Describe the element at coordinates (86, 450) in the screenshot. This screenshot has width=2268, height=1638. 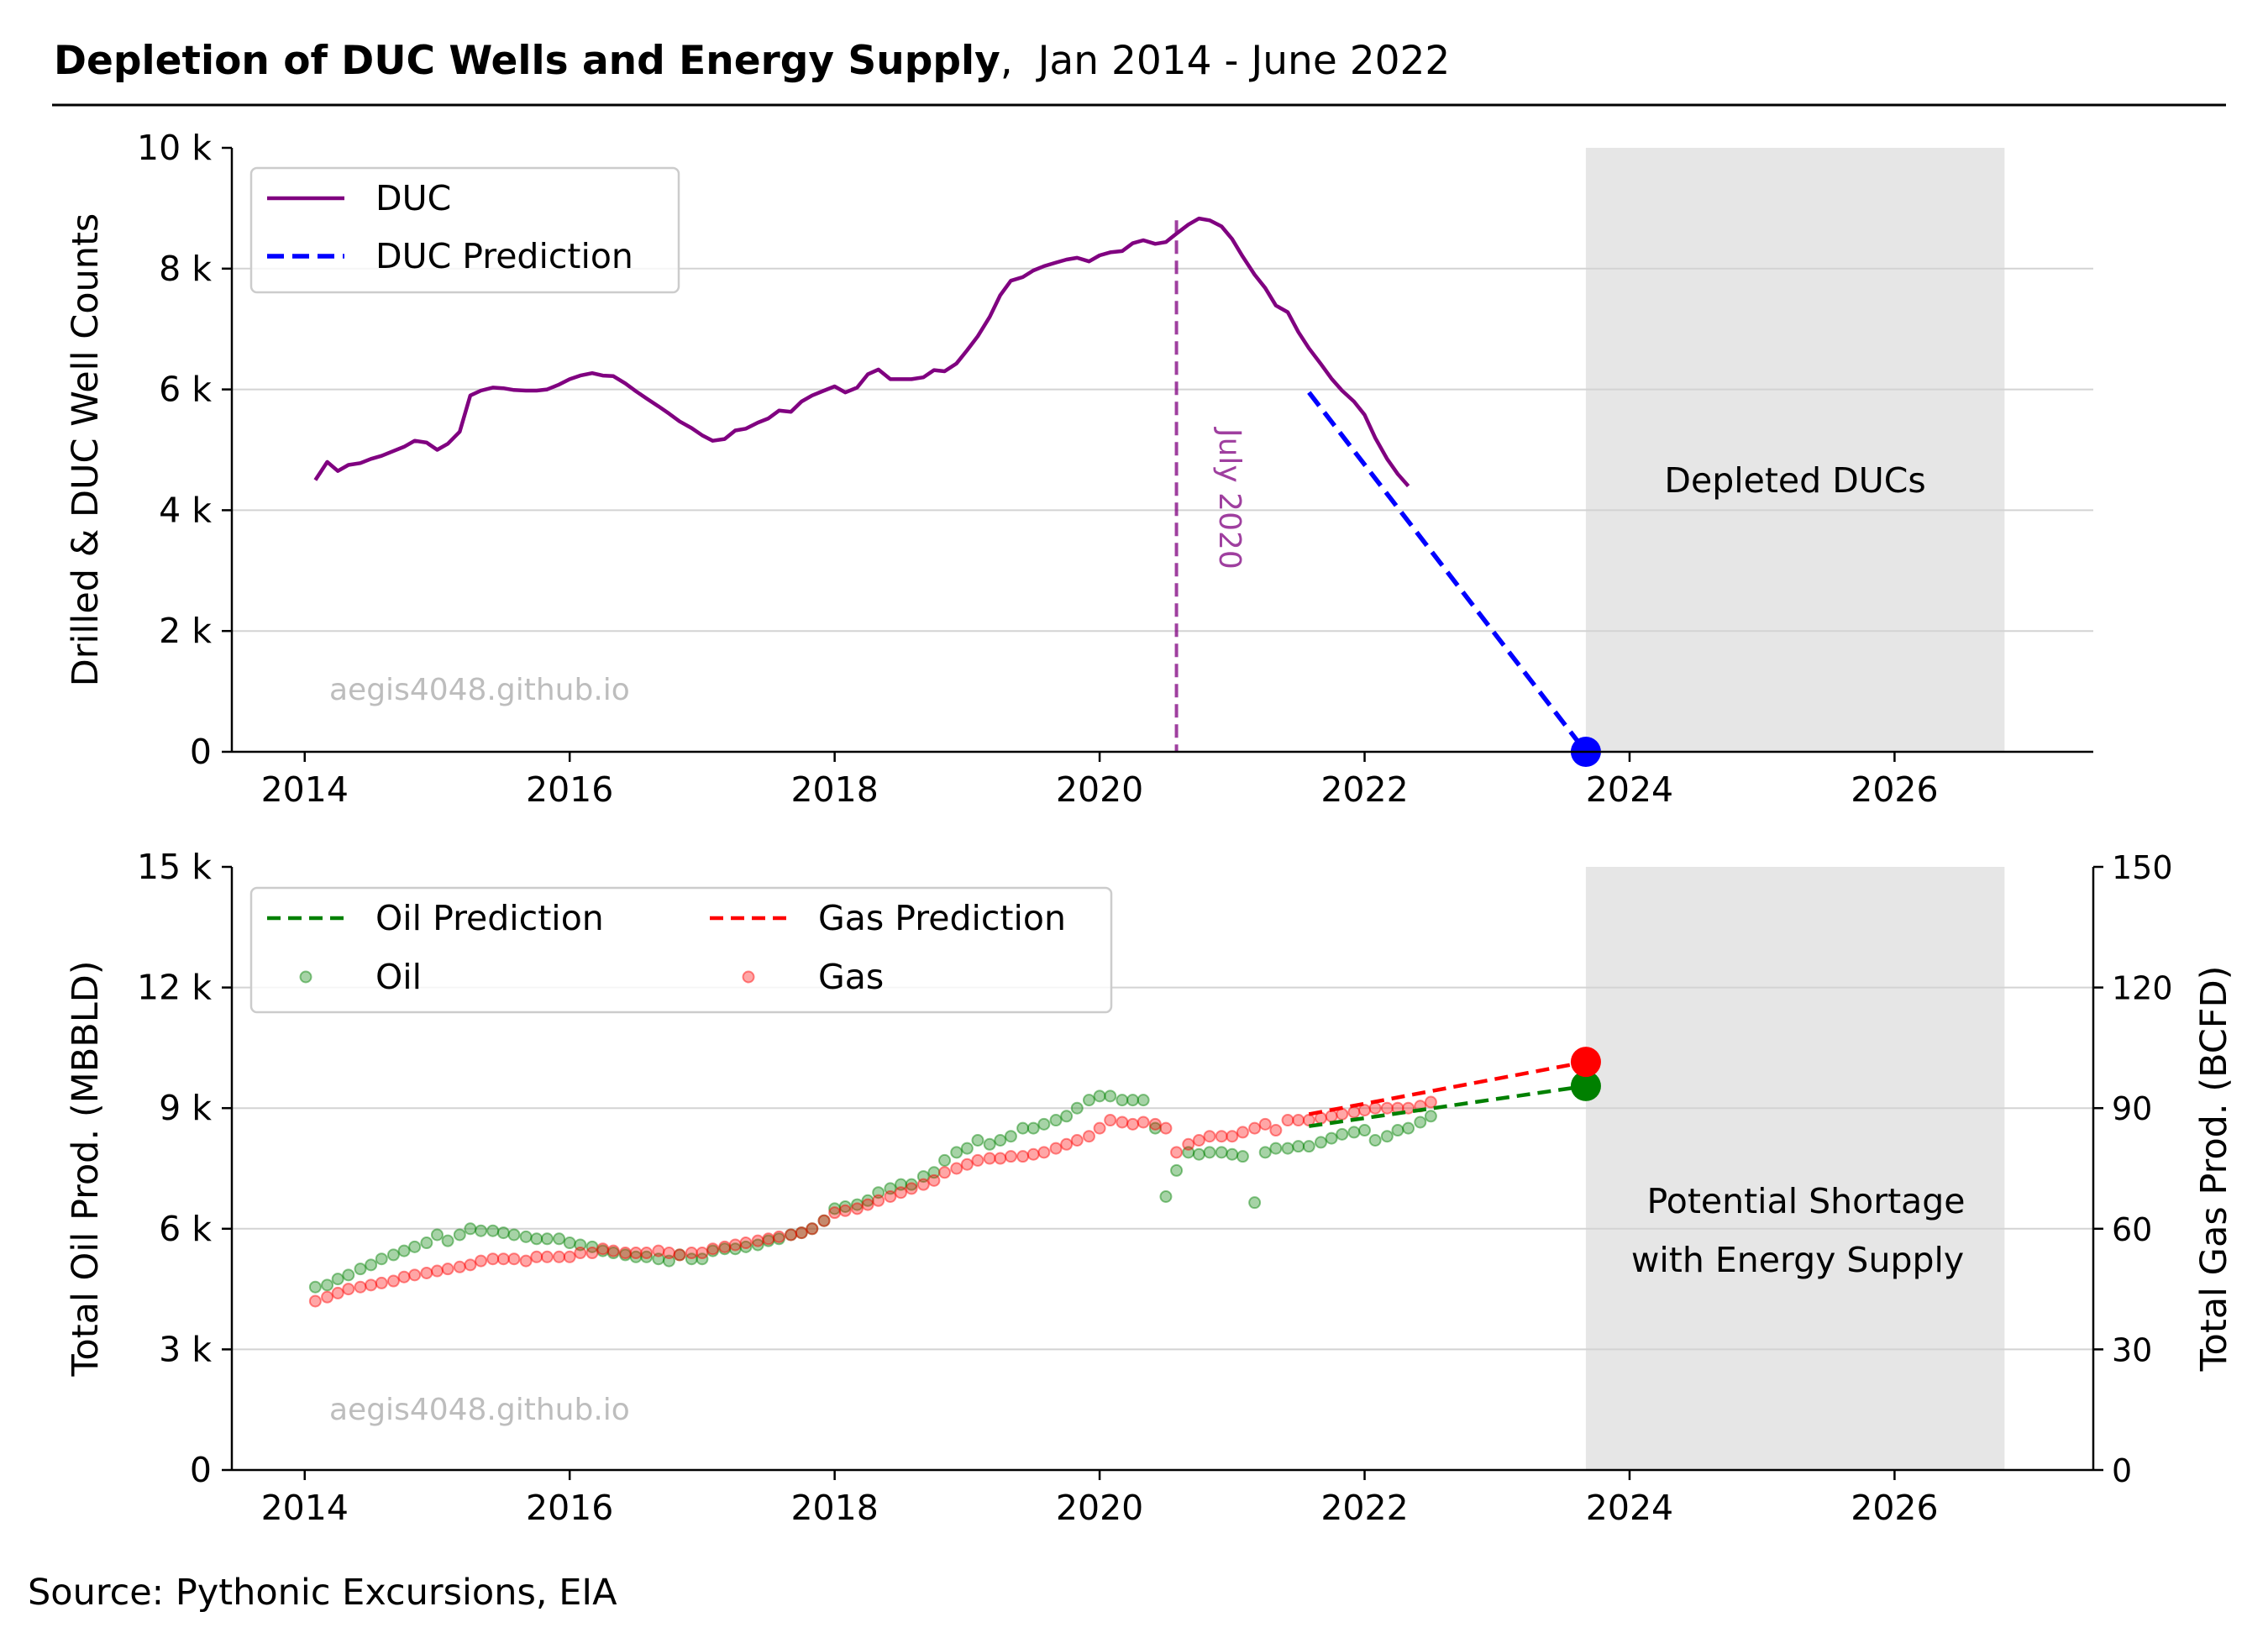
I see `duc-chart-y-axis-label: Drilled & DUC Well Counts` at that location.